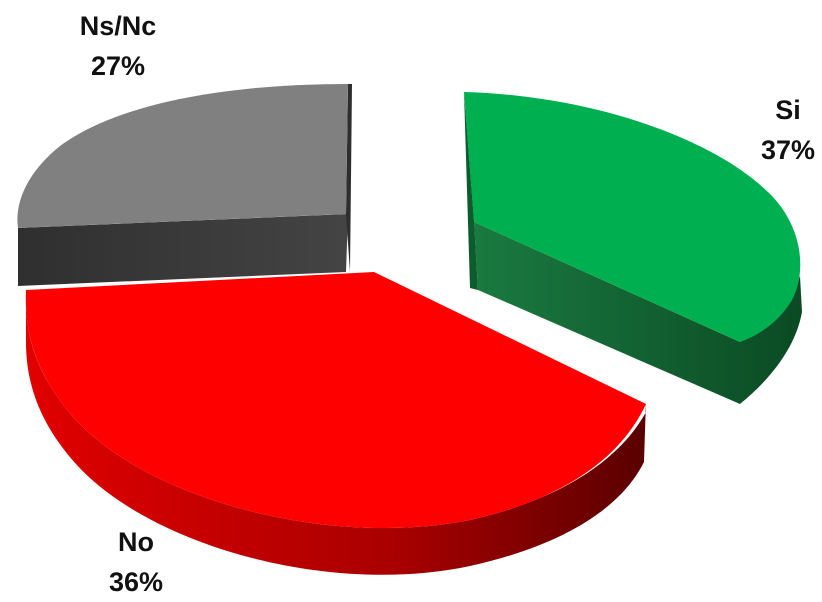  What do you see at coordinates (118, 26) in the screenshot?
I see `label-nsnc-category: Ns/Nc` at bounding box center [118, 26].